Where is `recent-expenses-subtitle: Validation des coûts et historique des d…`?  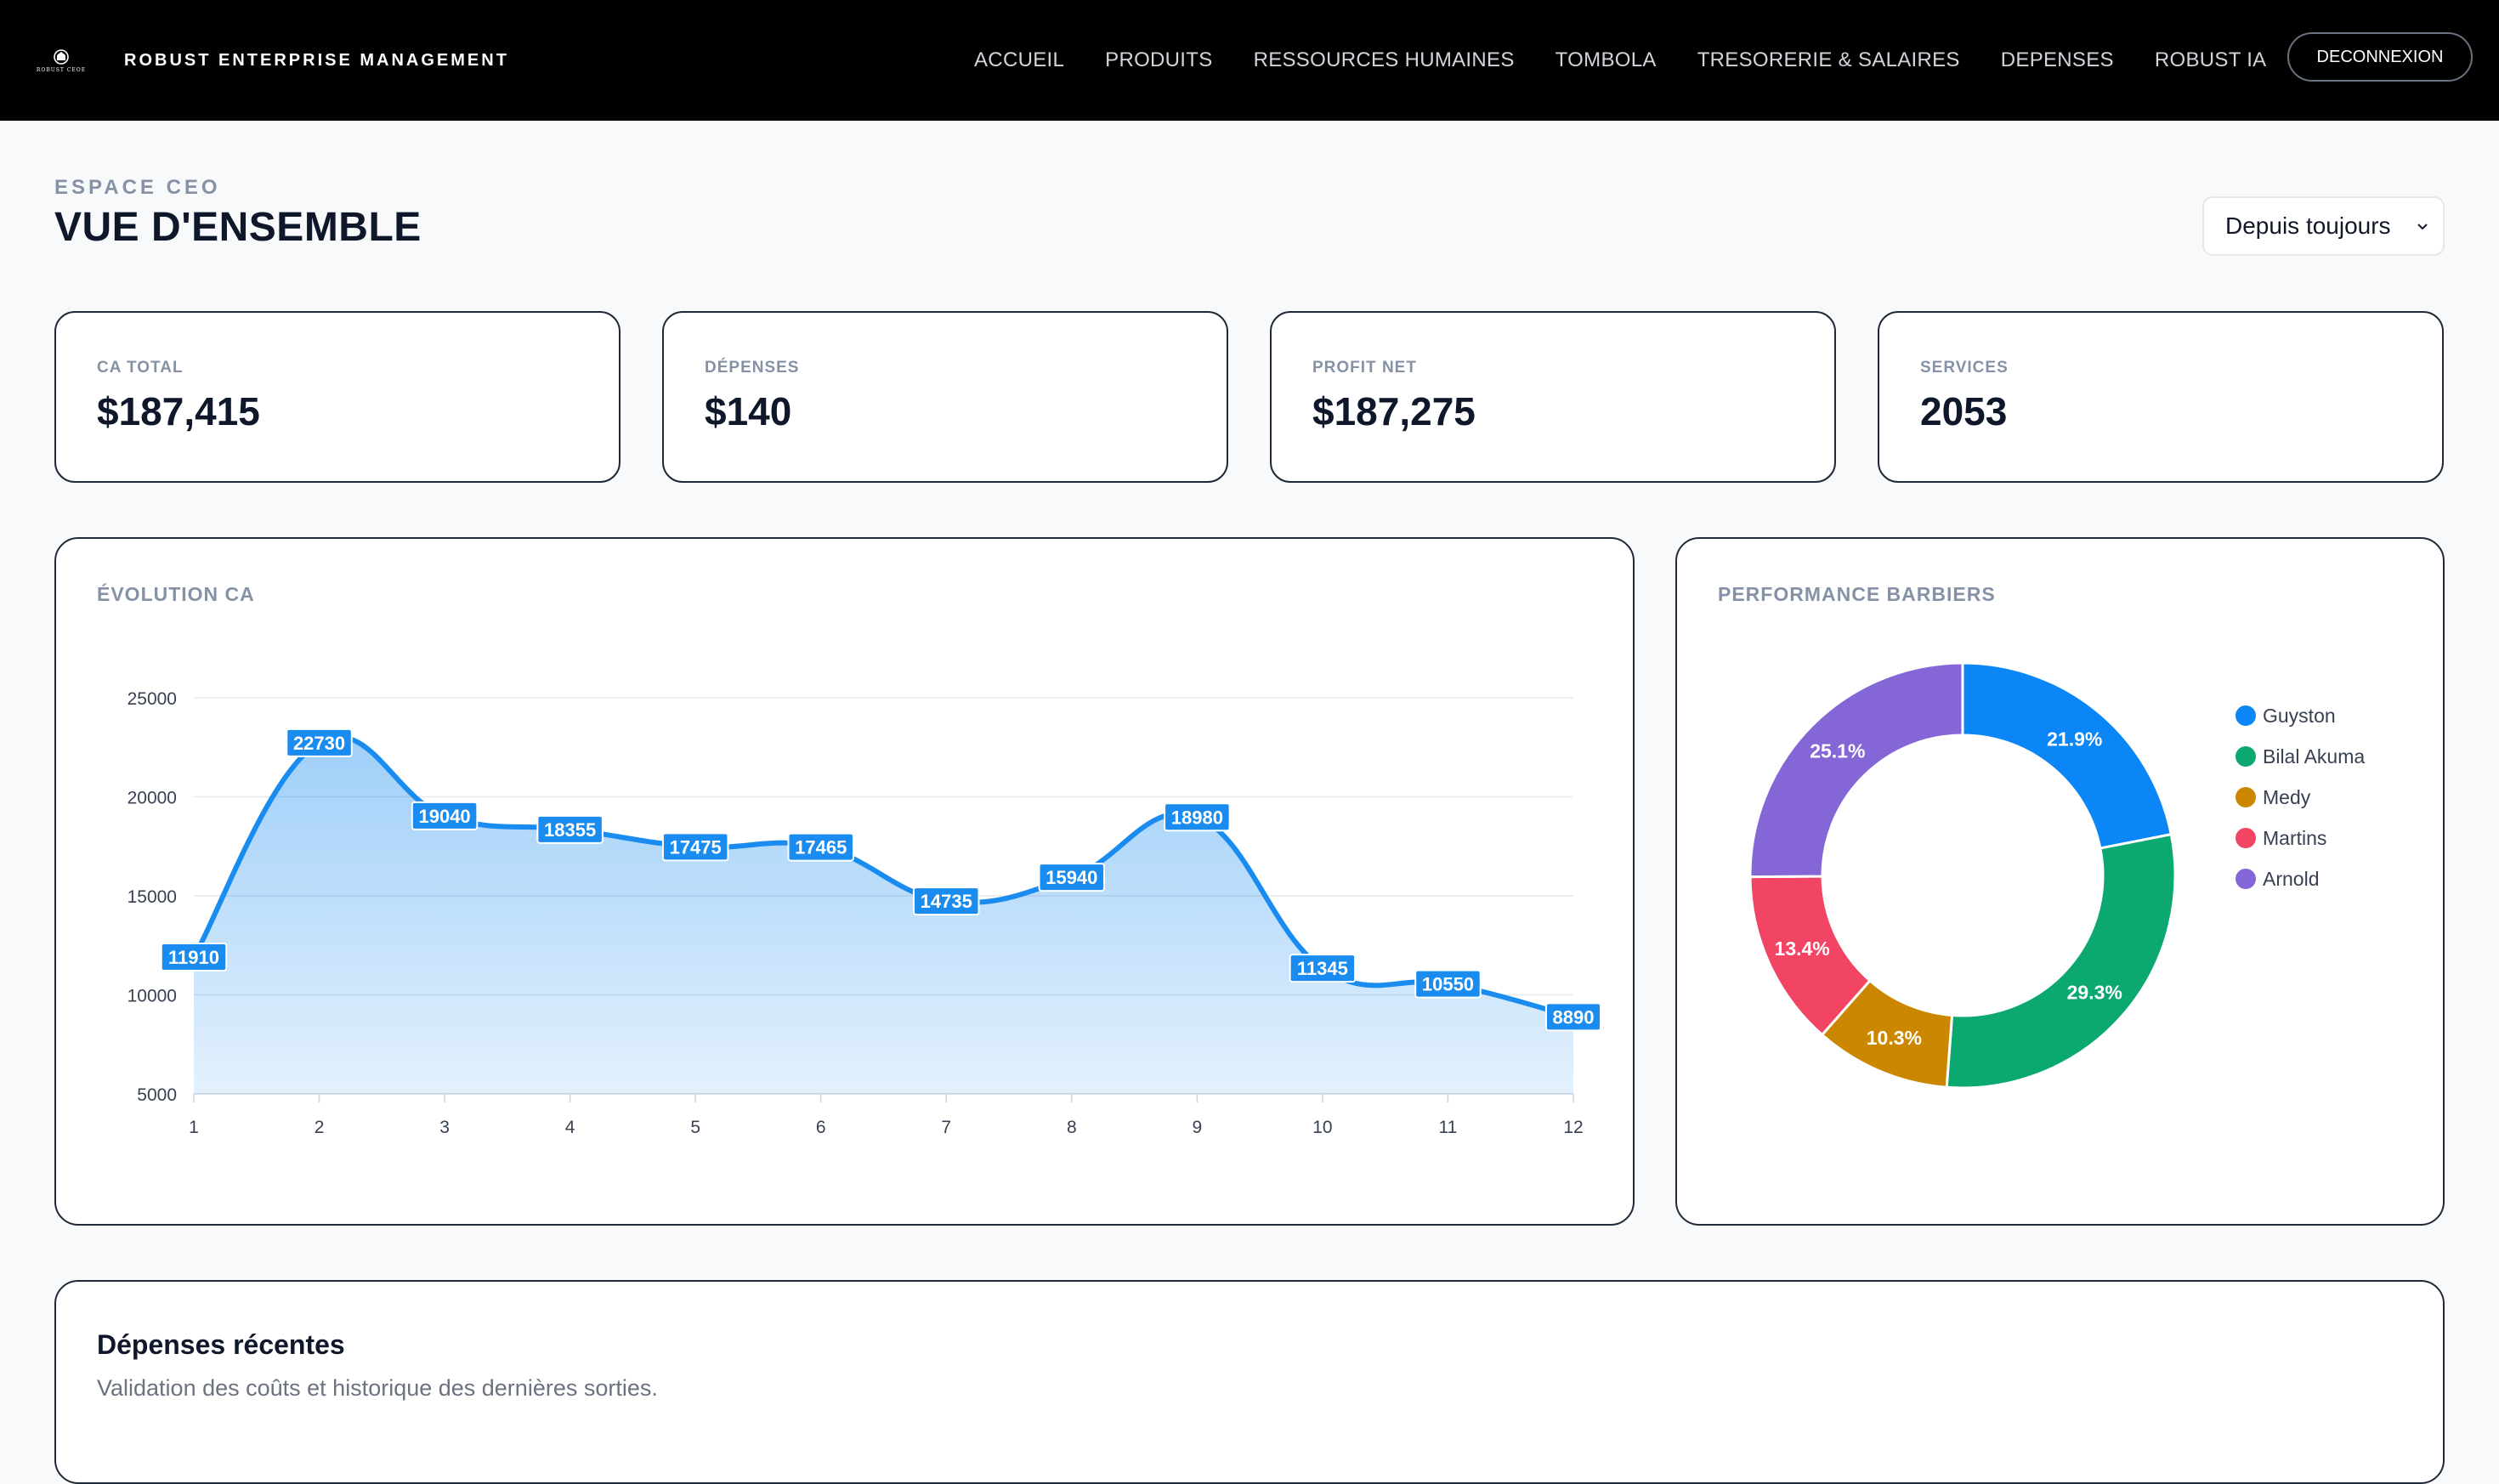
recent-expenses-subtitle: Validation des coûts et historique des d… is located at coordinates (377, 1388).